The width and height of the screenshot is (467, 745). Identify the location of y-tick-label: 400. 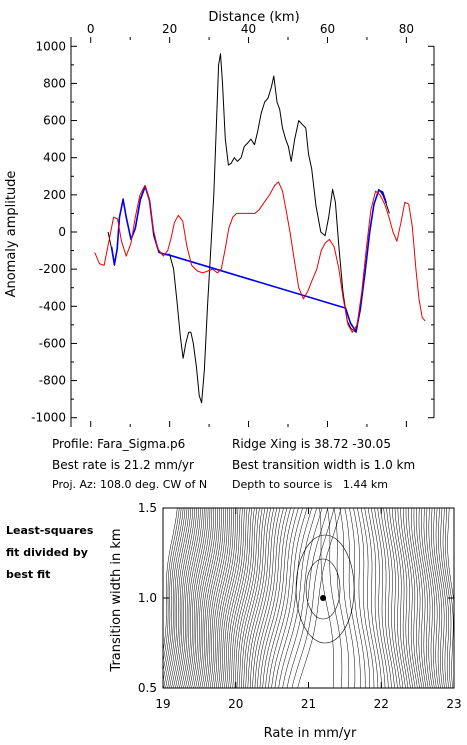
(54, 158).